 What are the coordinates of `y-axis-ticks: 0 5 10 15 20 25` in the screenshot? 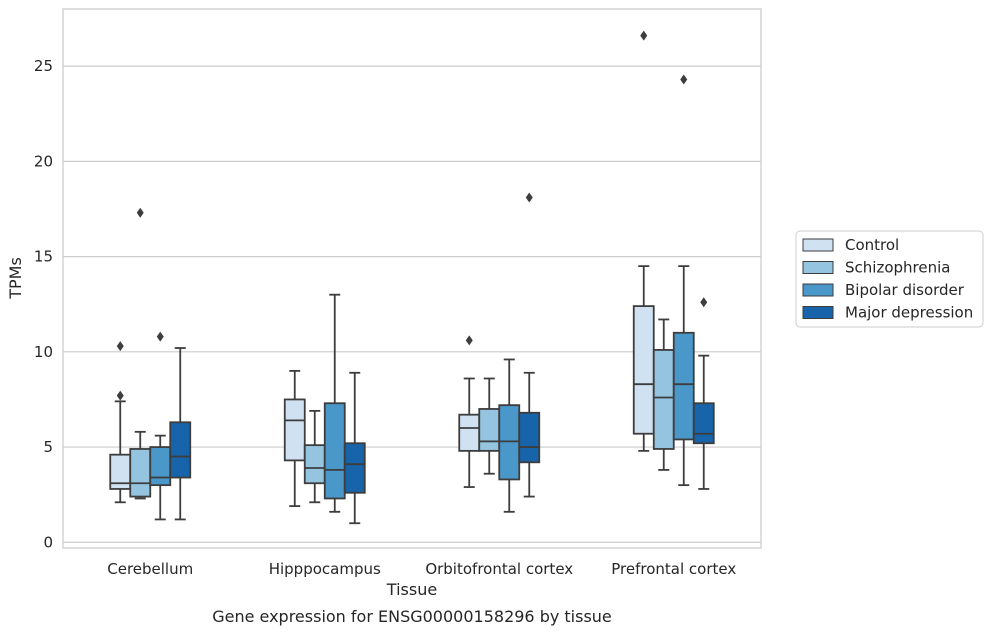 It's located at (43, 304).